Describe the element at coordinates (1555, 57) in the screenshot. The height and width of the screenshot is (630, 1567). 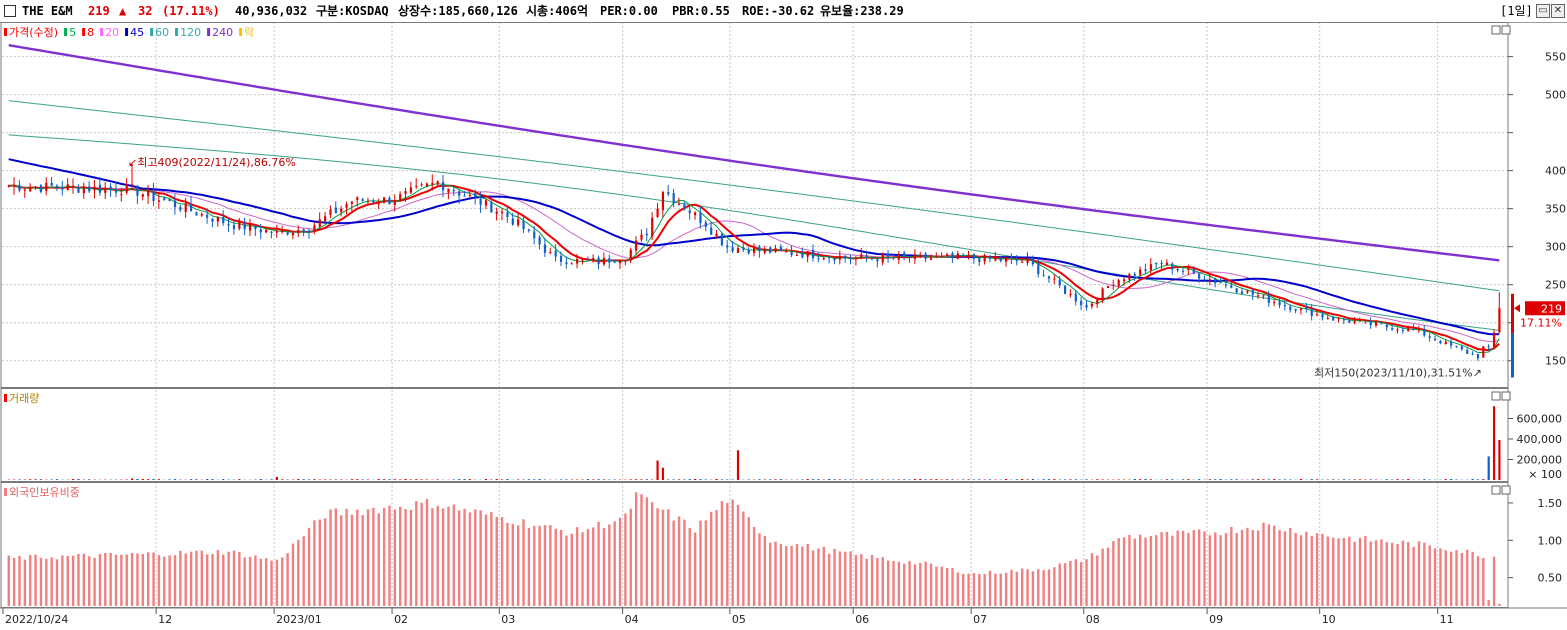
I see `y-tick-label: 550` at that location.